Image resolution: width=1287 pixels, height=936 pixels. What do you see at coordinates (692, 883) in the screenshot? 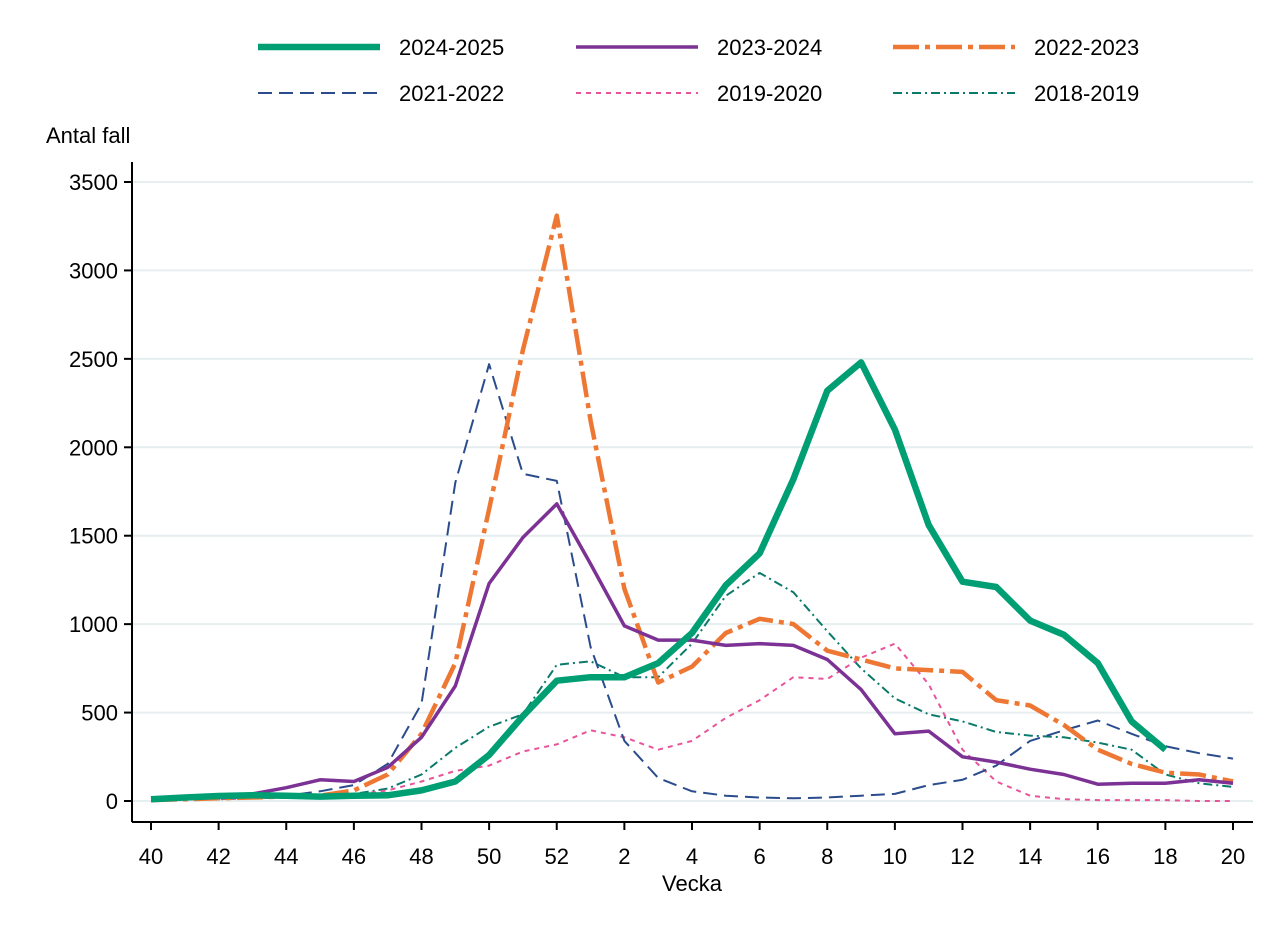
I see `x-axis-title: Vecka` at bounding box center [692, 883].